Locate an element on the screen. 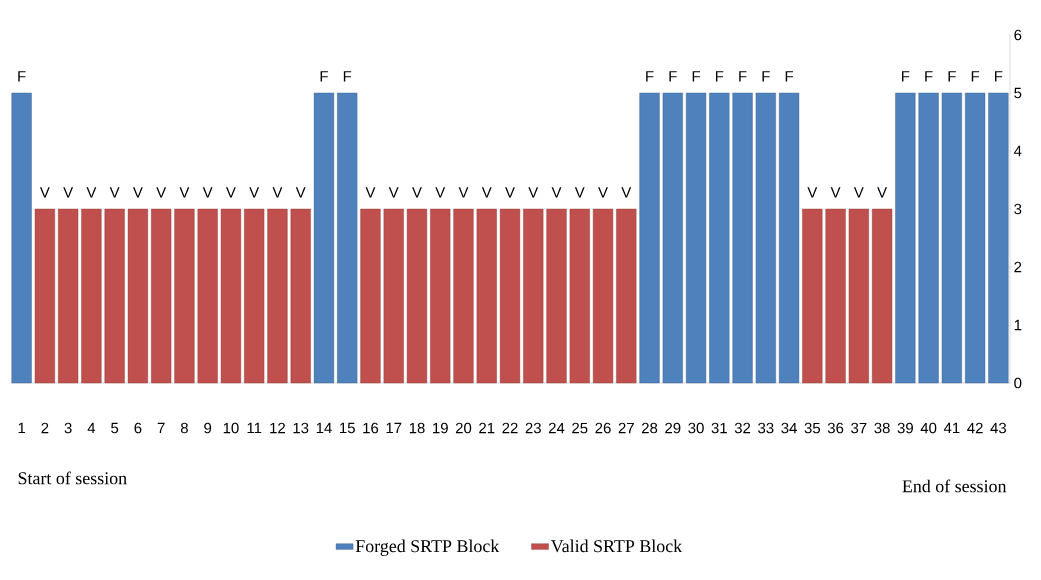  x-tick-label: 8 is located at coordinates (184, 428).